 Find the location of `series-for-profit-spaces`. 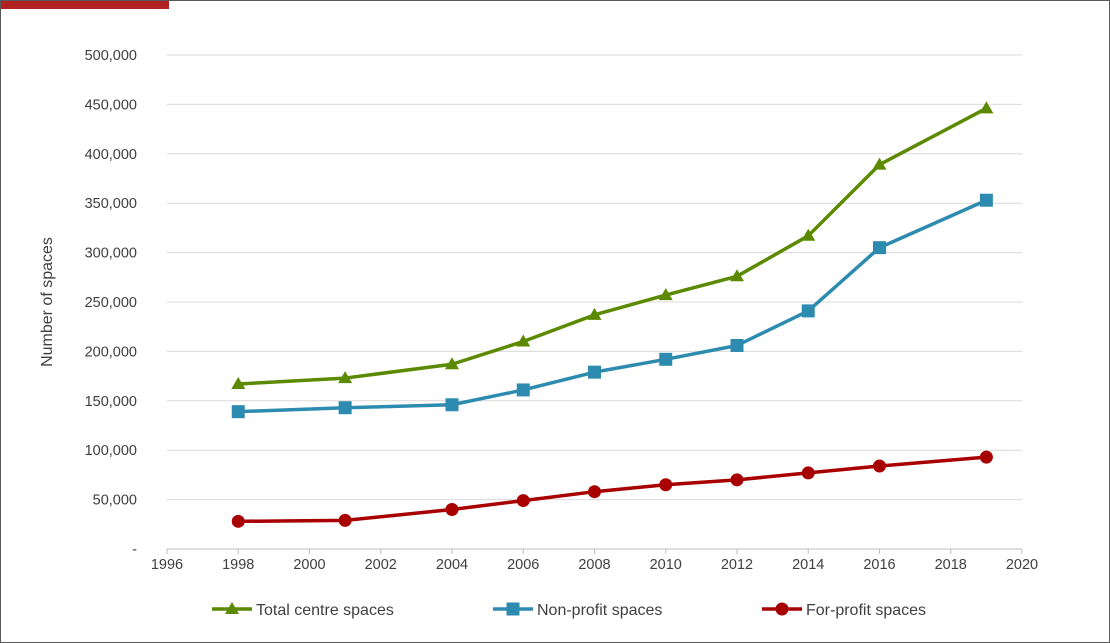

series-for-profit-spaces is located at coordinates (612, 489).